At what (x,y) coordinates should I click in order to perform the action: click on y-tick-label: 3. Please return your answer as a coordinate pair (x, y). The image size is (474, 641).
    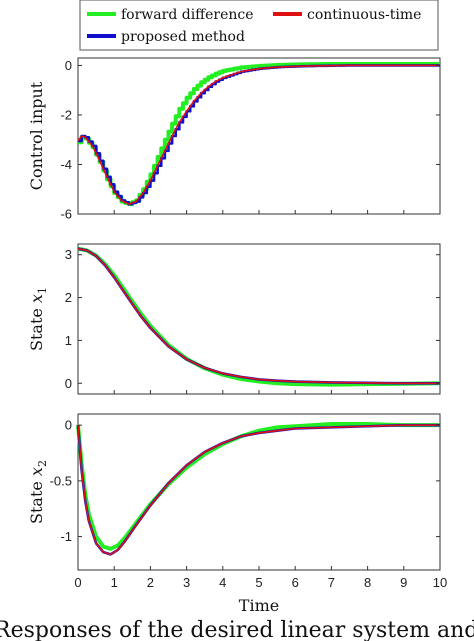
    Looking at the image, I should click on (68, 254).